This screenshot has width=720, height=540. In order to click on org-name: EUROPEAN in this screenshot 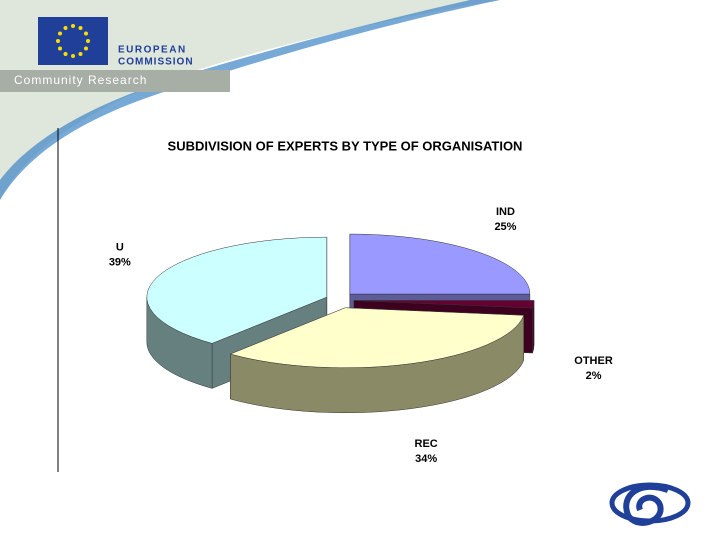, I will do `click(152, 50)`.